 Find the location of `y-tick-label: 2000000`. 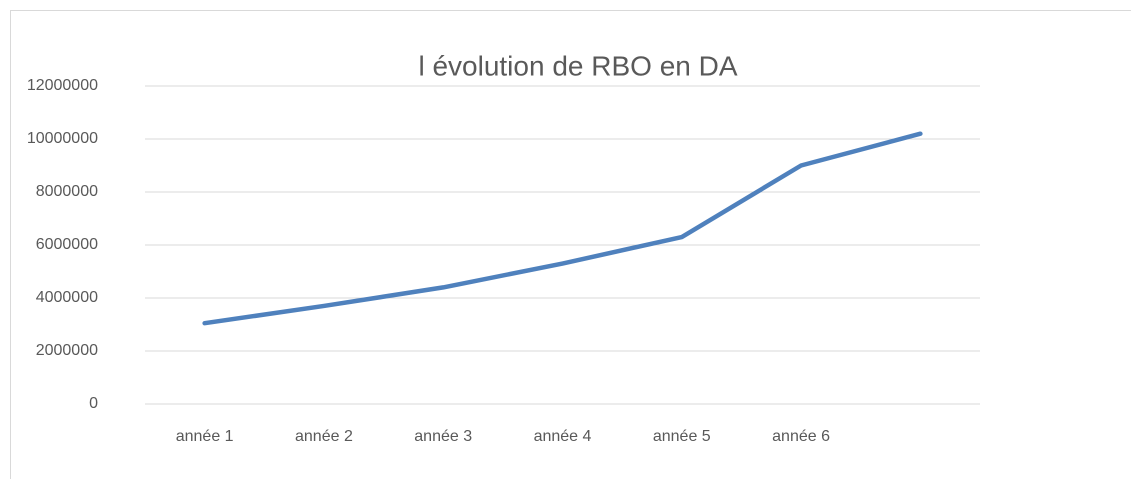

y-tick-label: 2000000 is located at coordinates (67, 350).